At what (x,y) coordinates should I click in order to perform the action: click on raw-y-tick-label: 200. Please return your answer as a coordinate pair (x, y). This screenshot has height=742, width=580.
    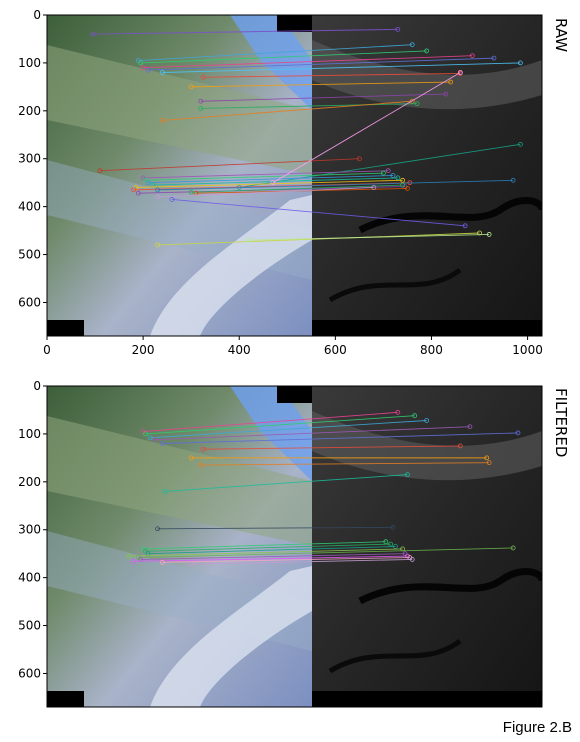
    Looking at the image, I should click on (29, 111).